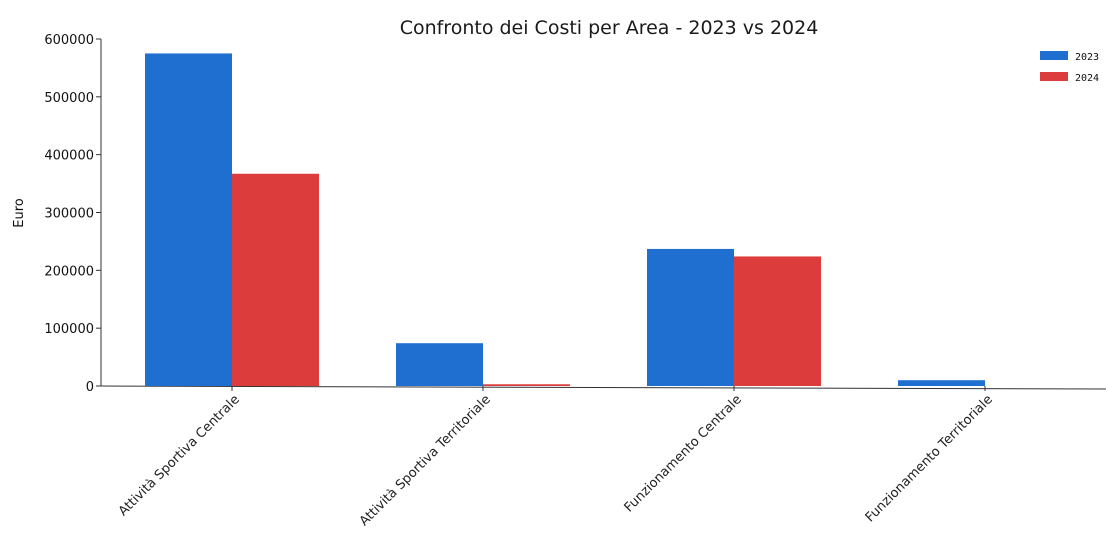  Describe the element at coordinates (69, 98) in the screenshot. I see `y-tick-label: 500000` at that location.